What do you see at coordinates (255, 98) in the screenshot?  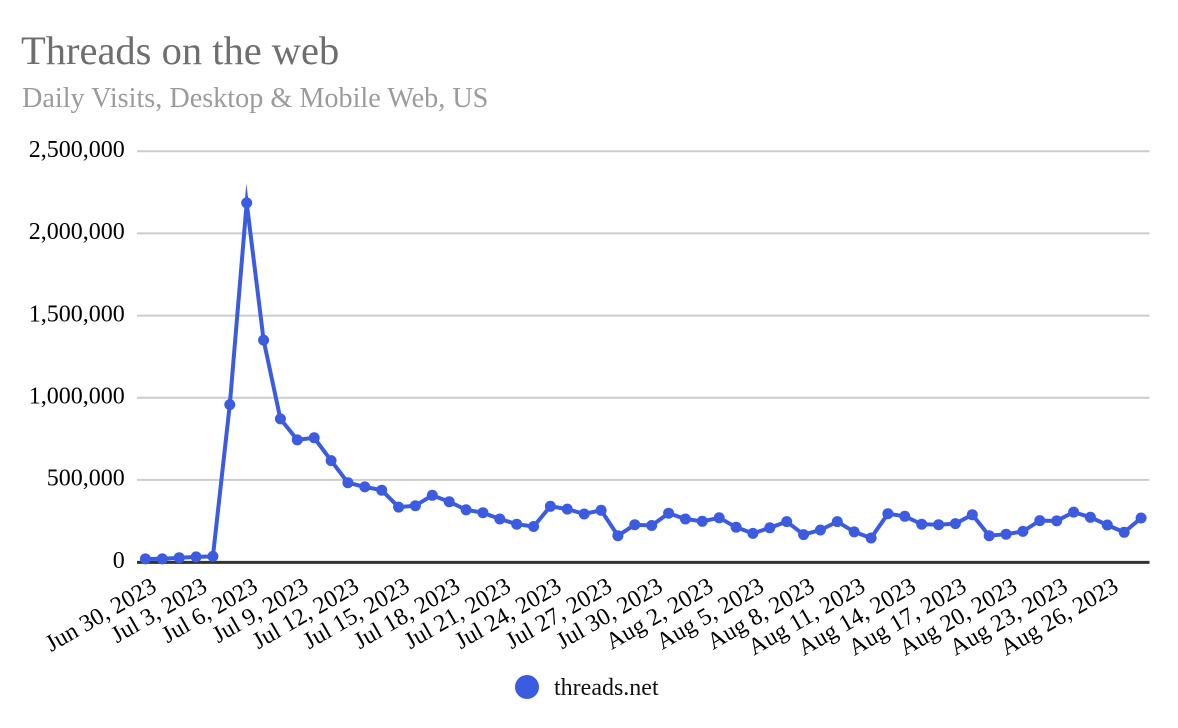 I see `svg-text:Daily Visits, Desktop & Mobile: Daily Visits, Desktop & Mobile Web, US` at bounding box center [255, 98].